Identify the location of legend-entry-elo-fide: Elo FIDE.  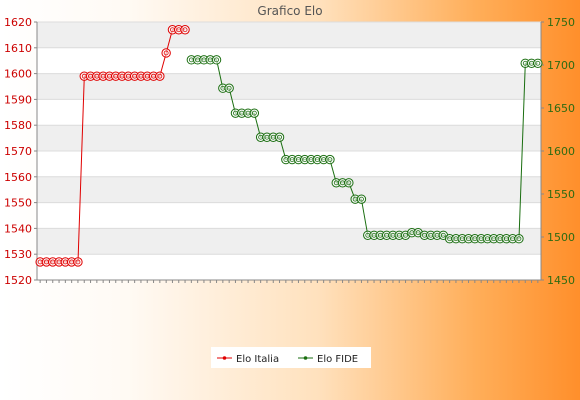
(328, 359).